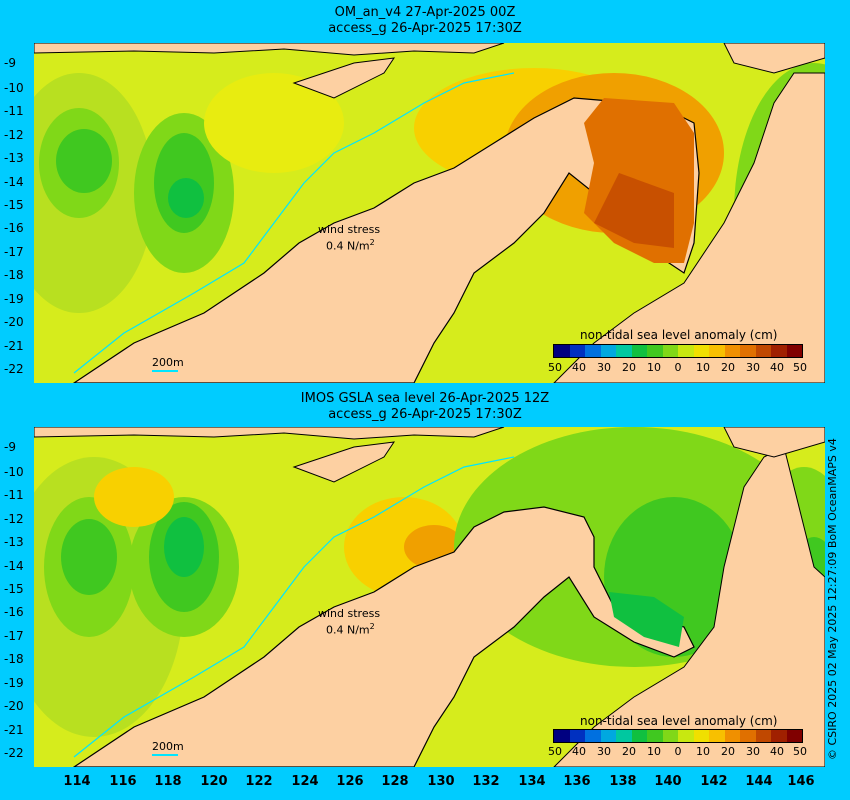 The width and height of the screenshot is (850, 800). I want to click on x-tick: 146, so click(801, 781).